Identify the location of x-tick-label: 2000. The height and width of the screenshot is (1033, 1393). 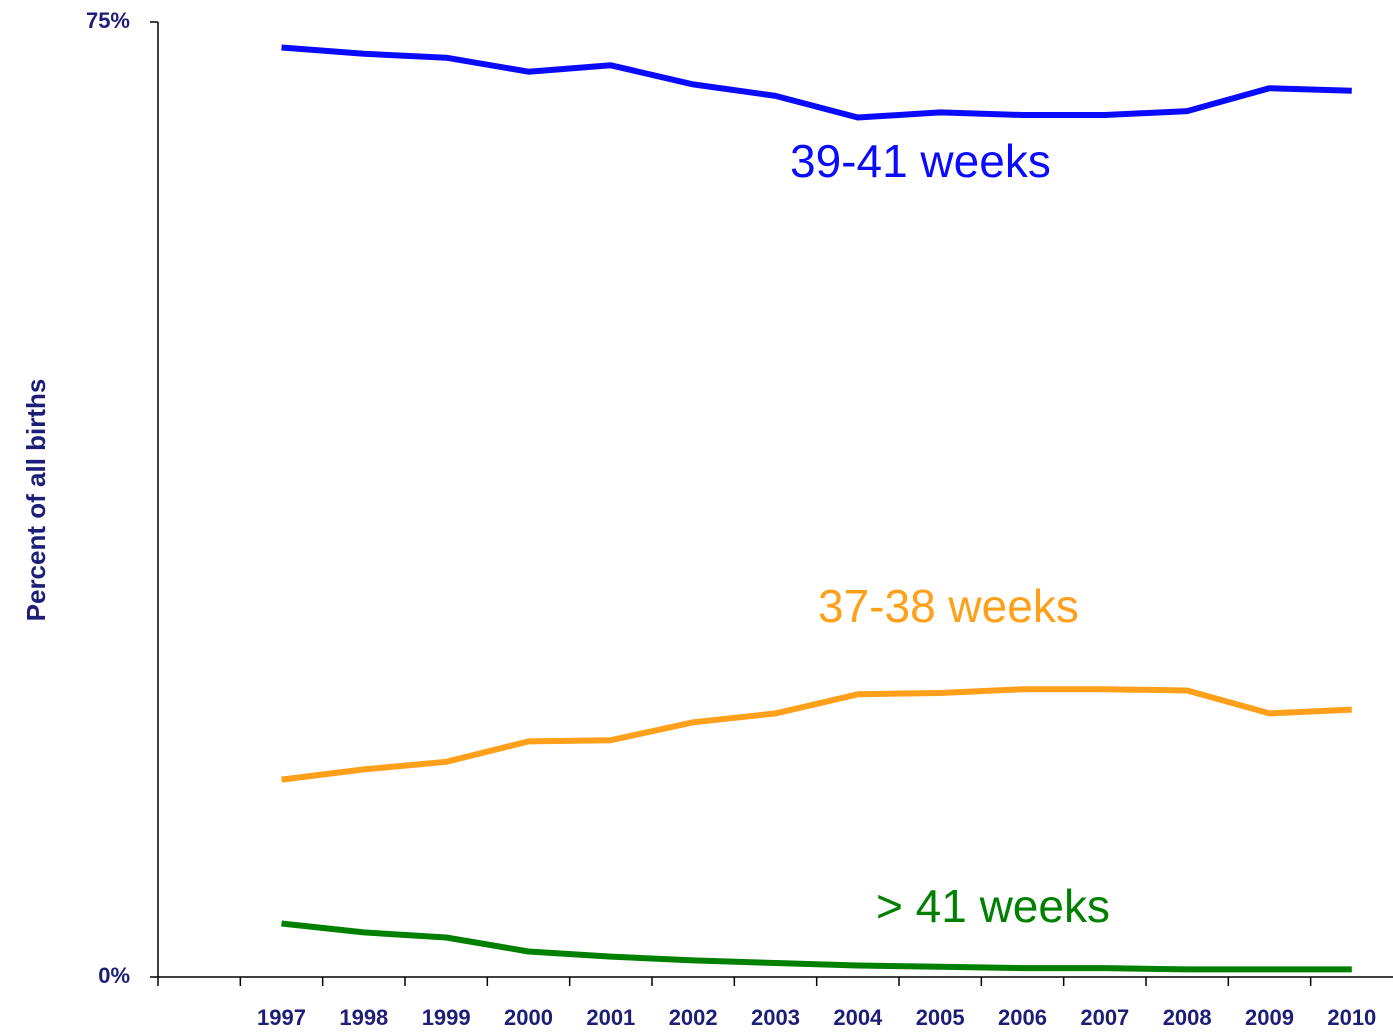
(528, 1017).